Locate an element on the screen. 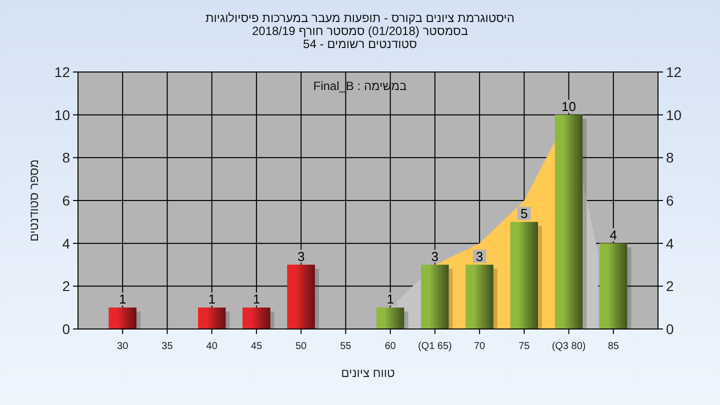  chart-subtitle: בסמסטר (01/2018) סמסטר חורף 2018/19 סטודנטים רשומים - 54 is located at coordinates (360, 37).